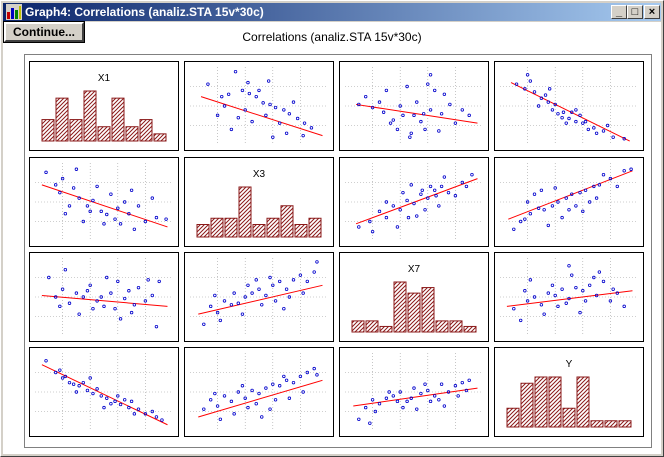  I want to click on close-button: ×, so click(652, 12).